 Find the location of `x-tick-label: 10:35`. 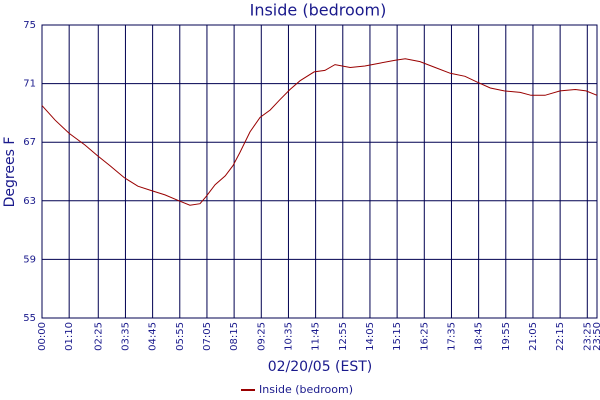

x-tick-label: 10:35 is located at coordinates (288, 336).